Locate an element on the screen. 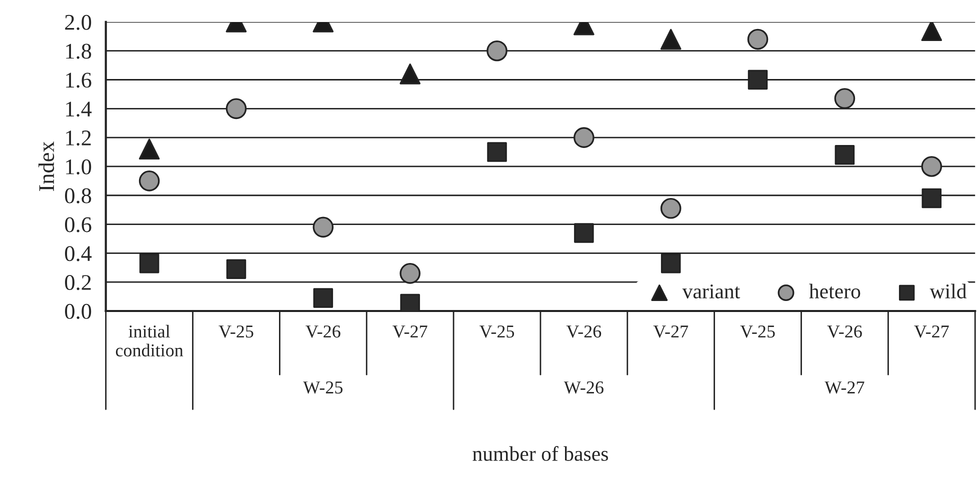  legend-label: variant is located at coordinates (711, 291).